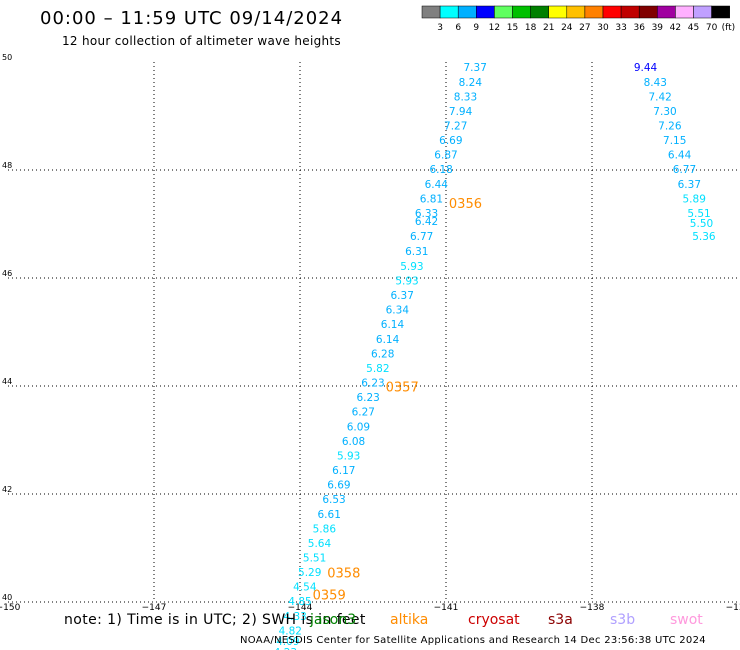 The image size is (740, 650). I want to click on swh-point: 6.28, so click(382, 354).